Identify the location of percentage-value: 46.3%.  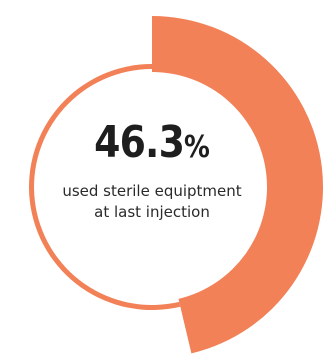
(152, 142).